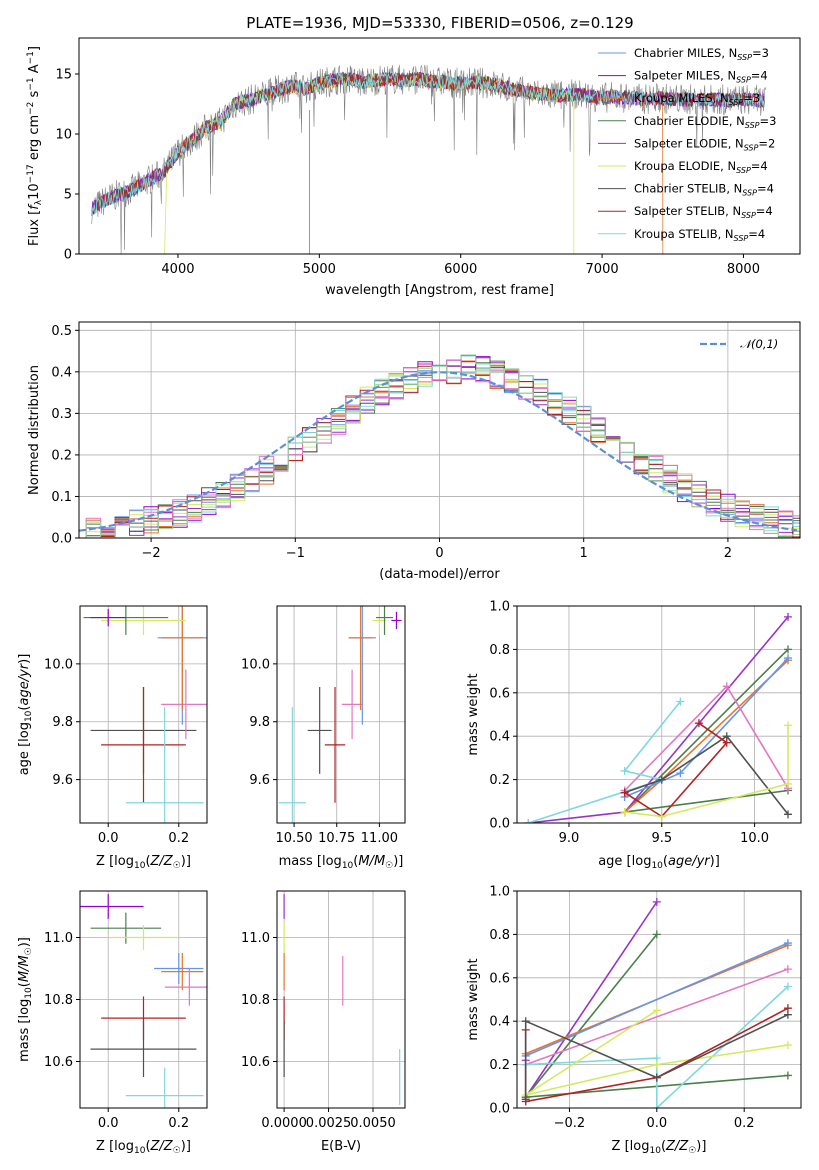  Describe the element at coordinates (34, 430) in the screenshot. I see `label-part: Normed distribution` at that location.